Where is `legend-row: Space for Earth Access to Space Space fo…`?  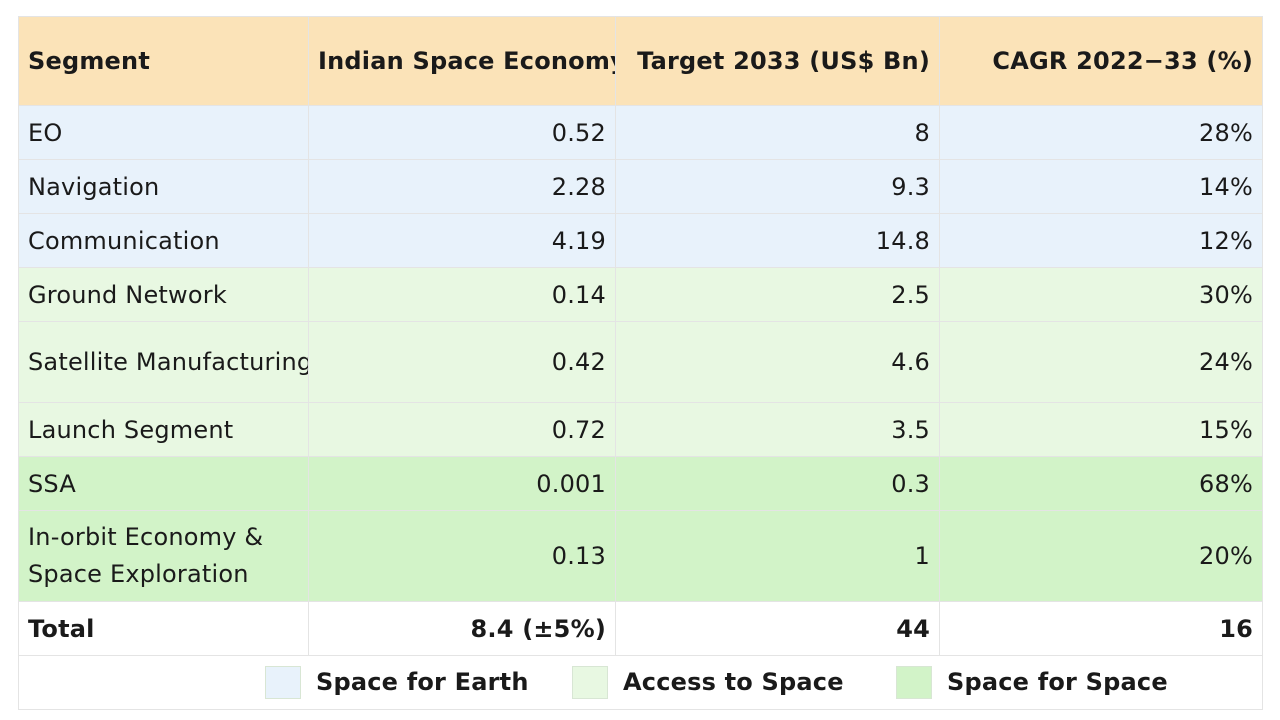
legend-row: Space for Earth Access to Space Space fo… is located at coordinates (640, 682).